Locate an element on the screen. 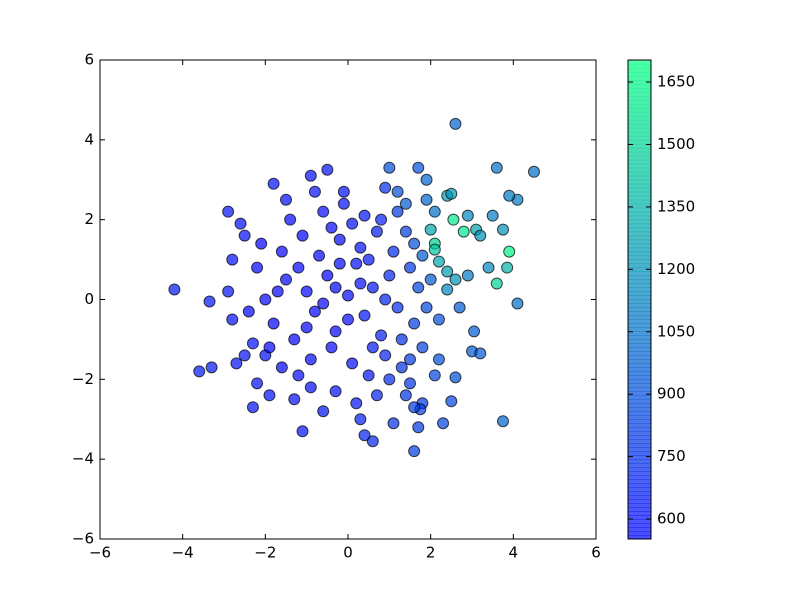  x-tick-label: 6 is located at coordinates (596, 553).